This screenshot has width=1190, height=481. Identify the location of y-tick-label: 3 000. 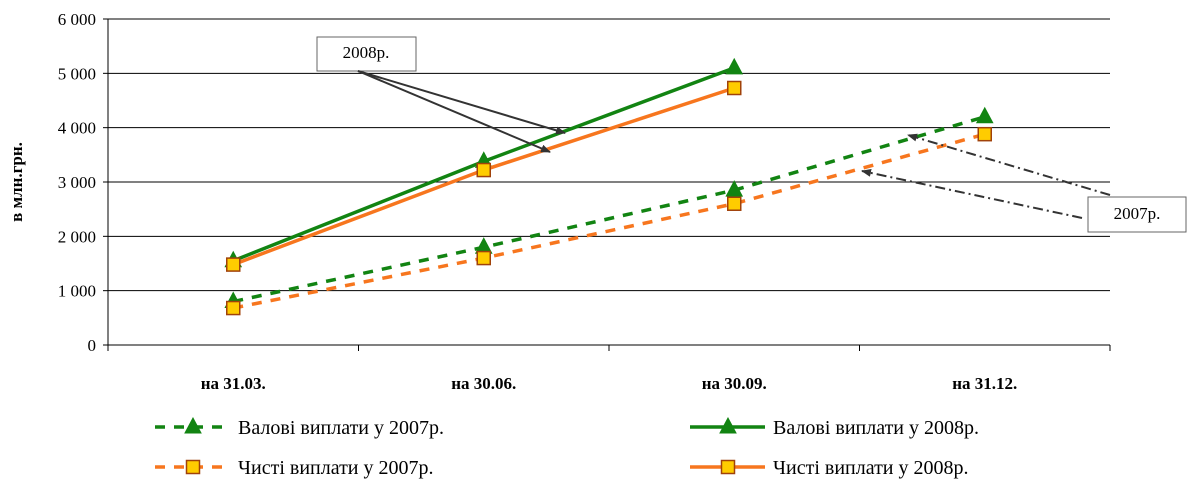
(77, 182).